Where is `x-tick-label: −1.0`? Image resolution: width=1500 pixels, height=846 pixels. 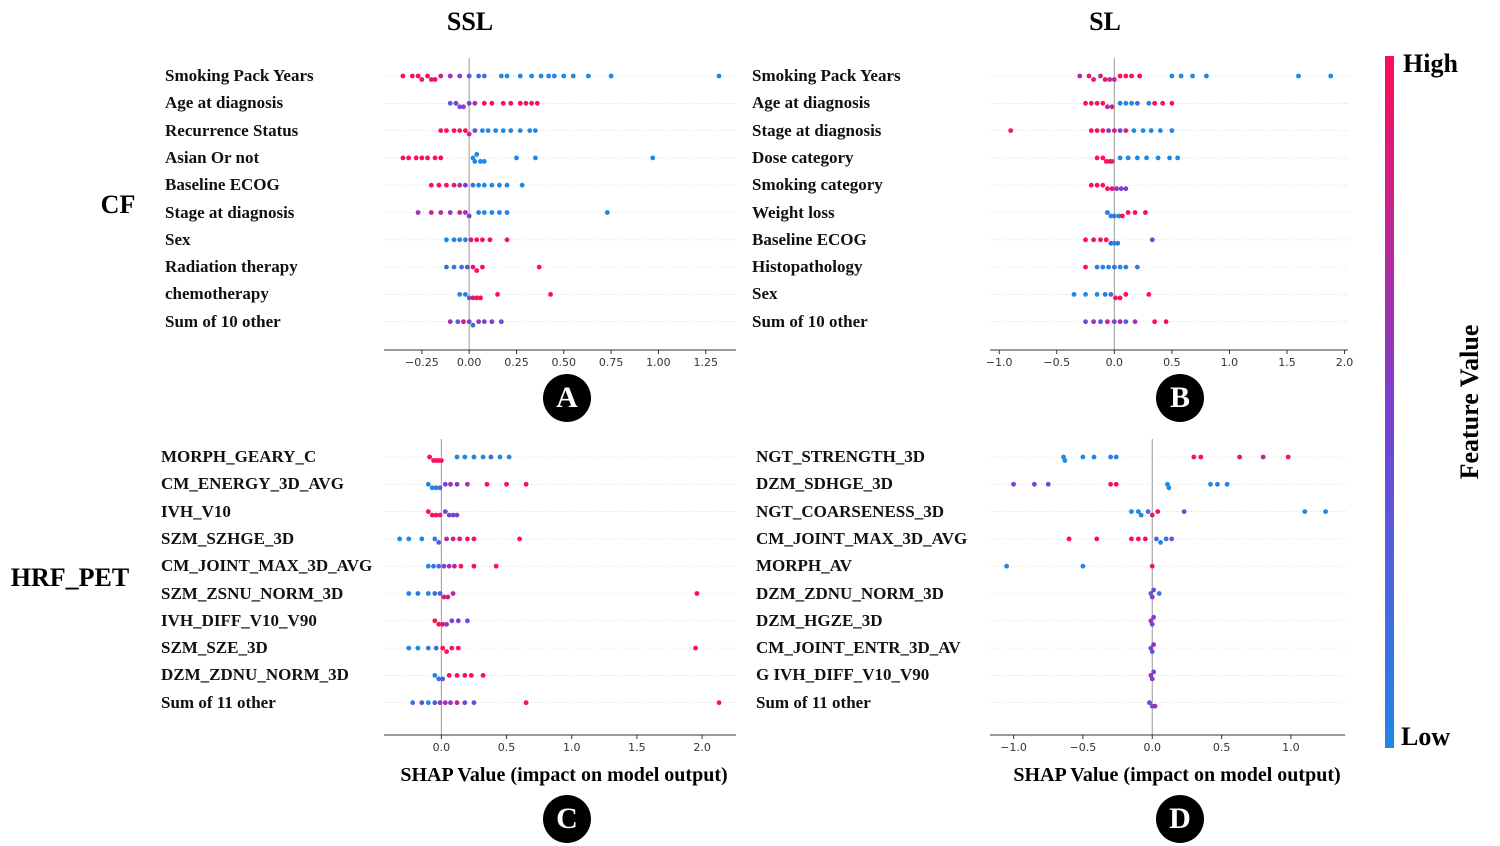 x-tick-label: −1.0 is located at coordinates (999, 362).